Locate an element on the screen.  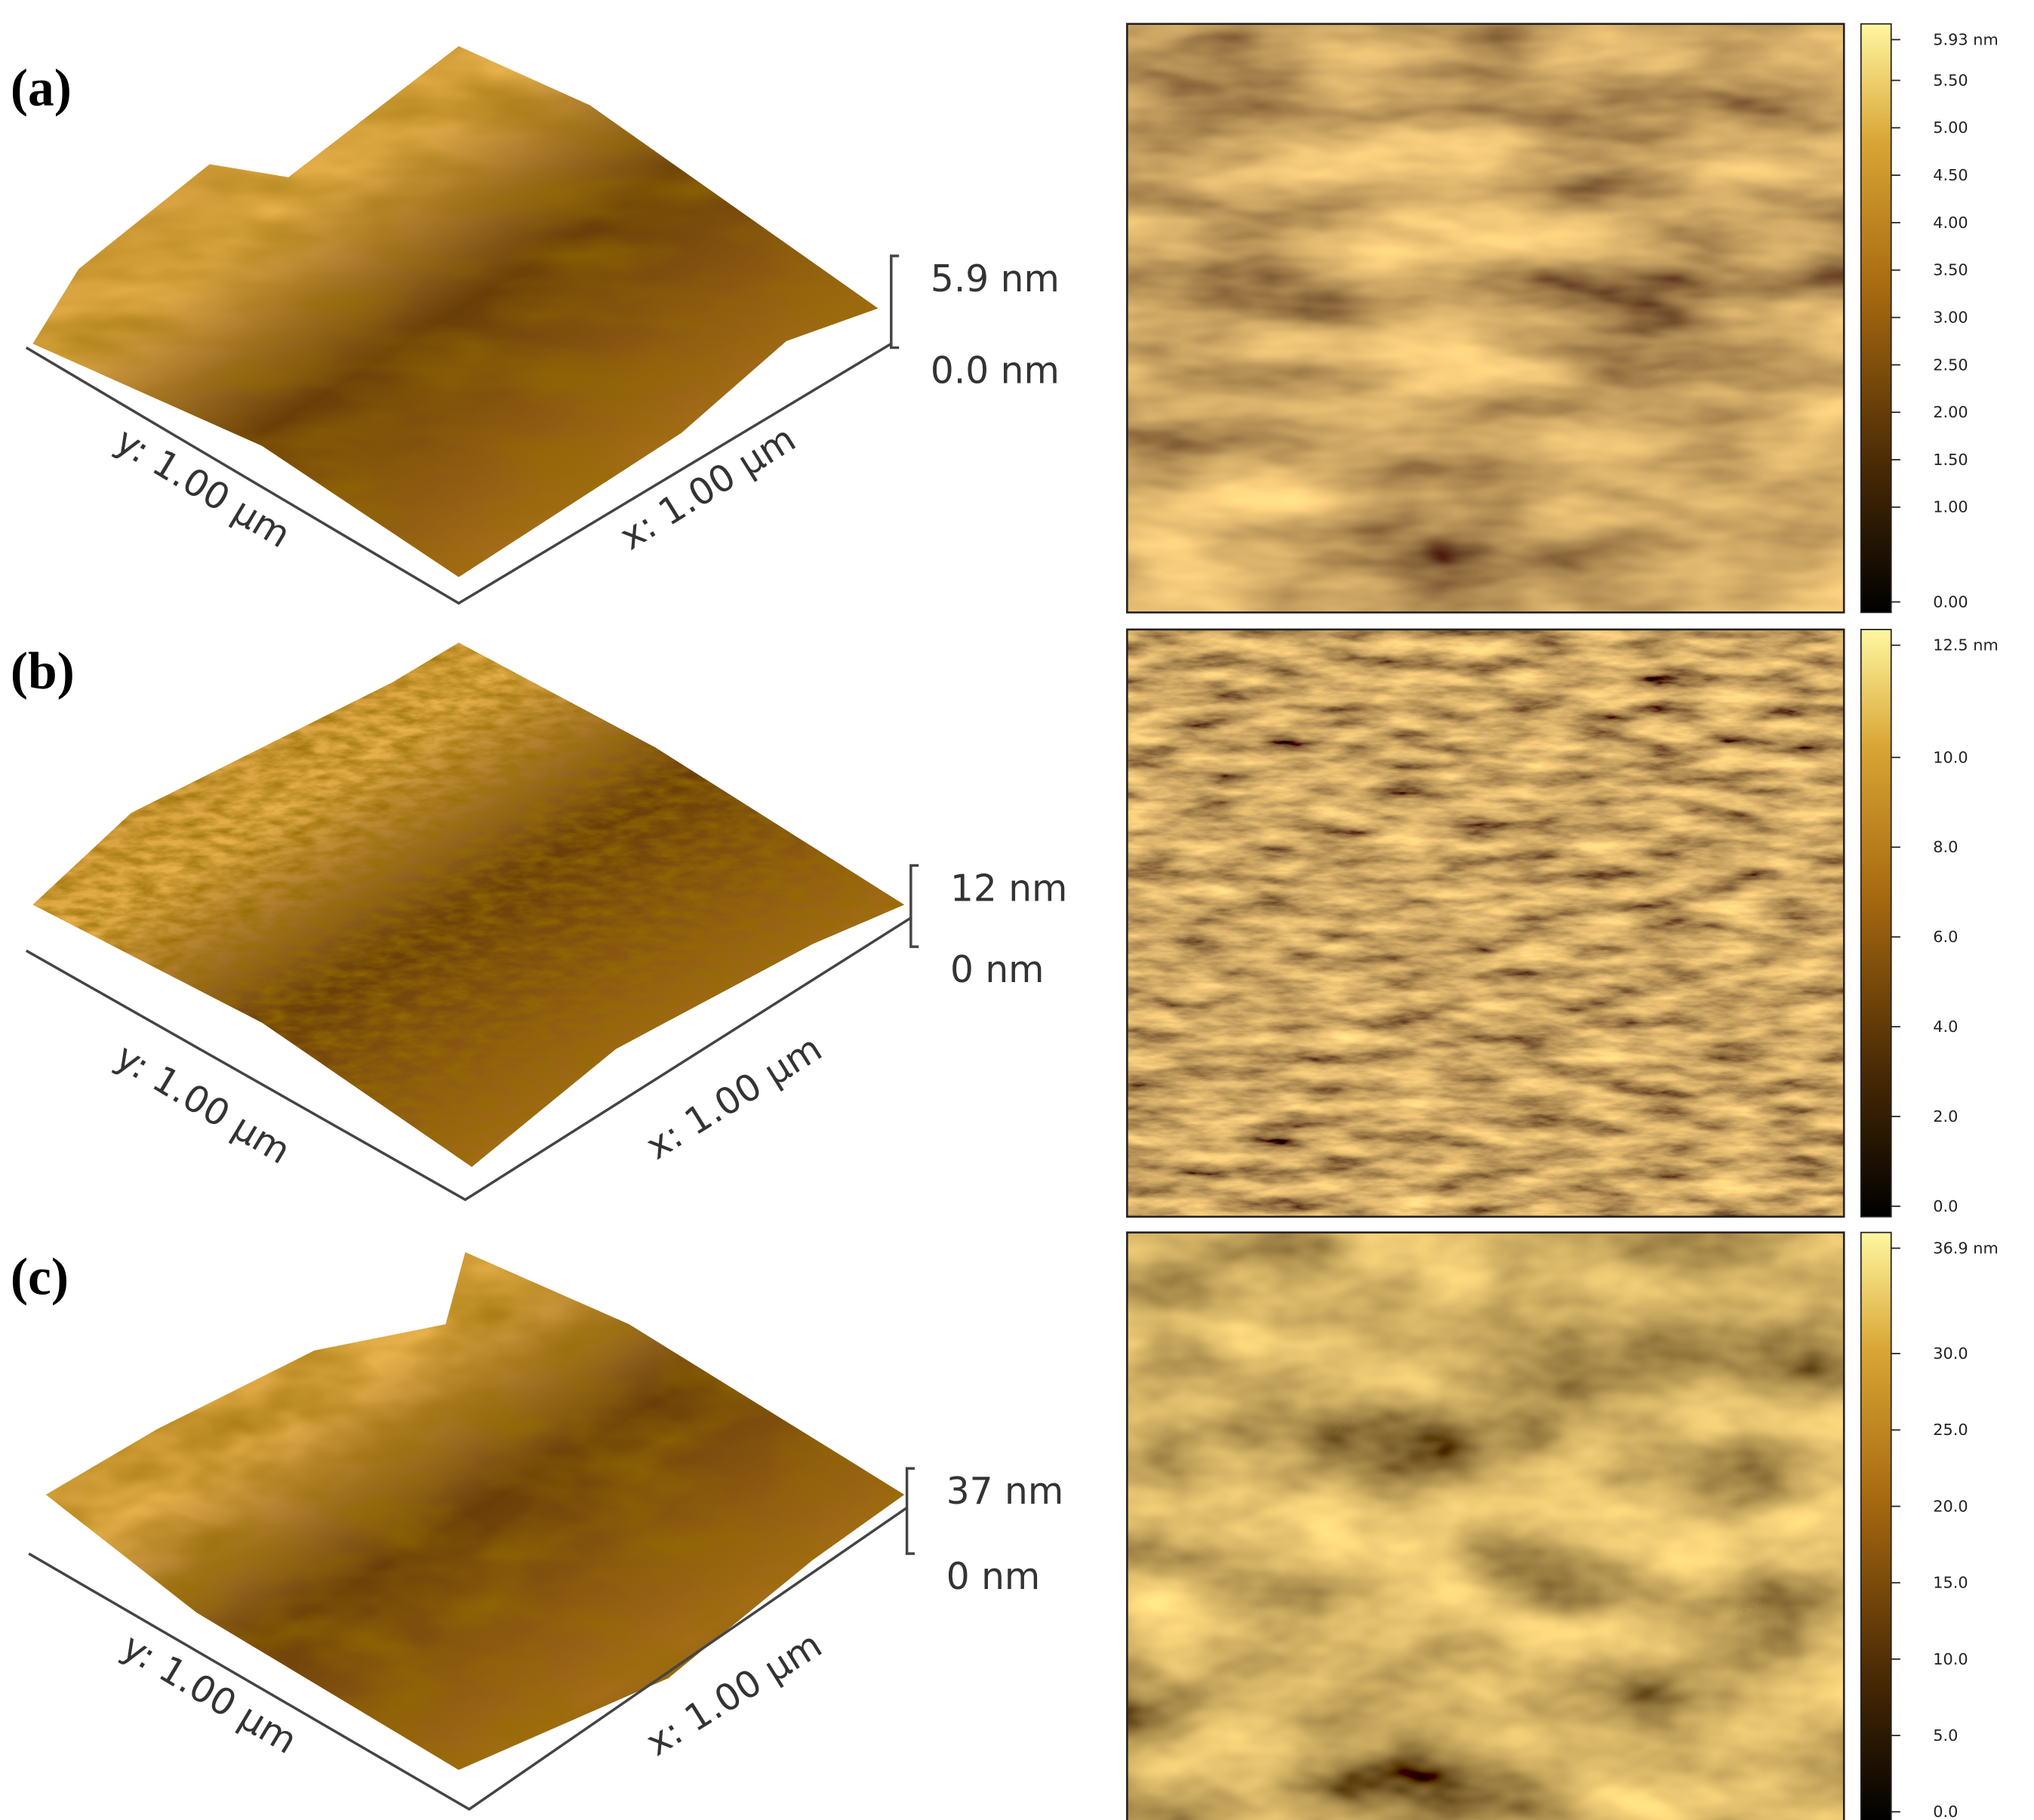
colorbar-label: 8.0 is located at coordinates (1945, 847).